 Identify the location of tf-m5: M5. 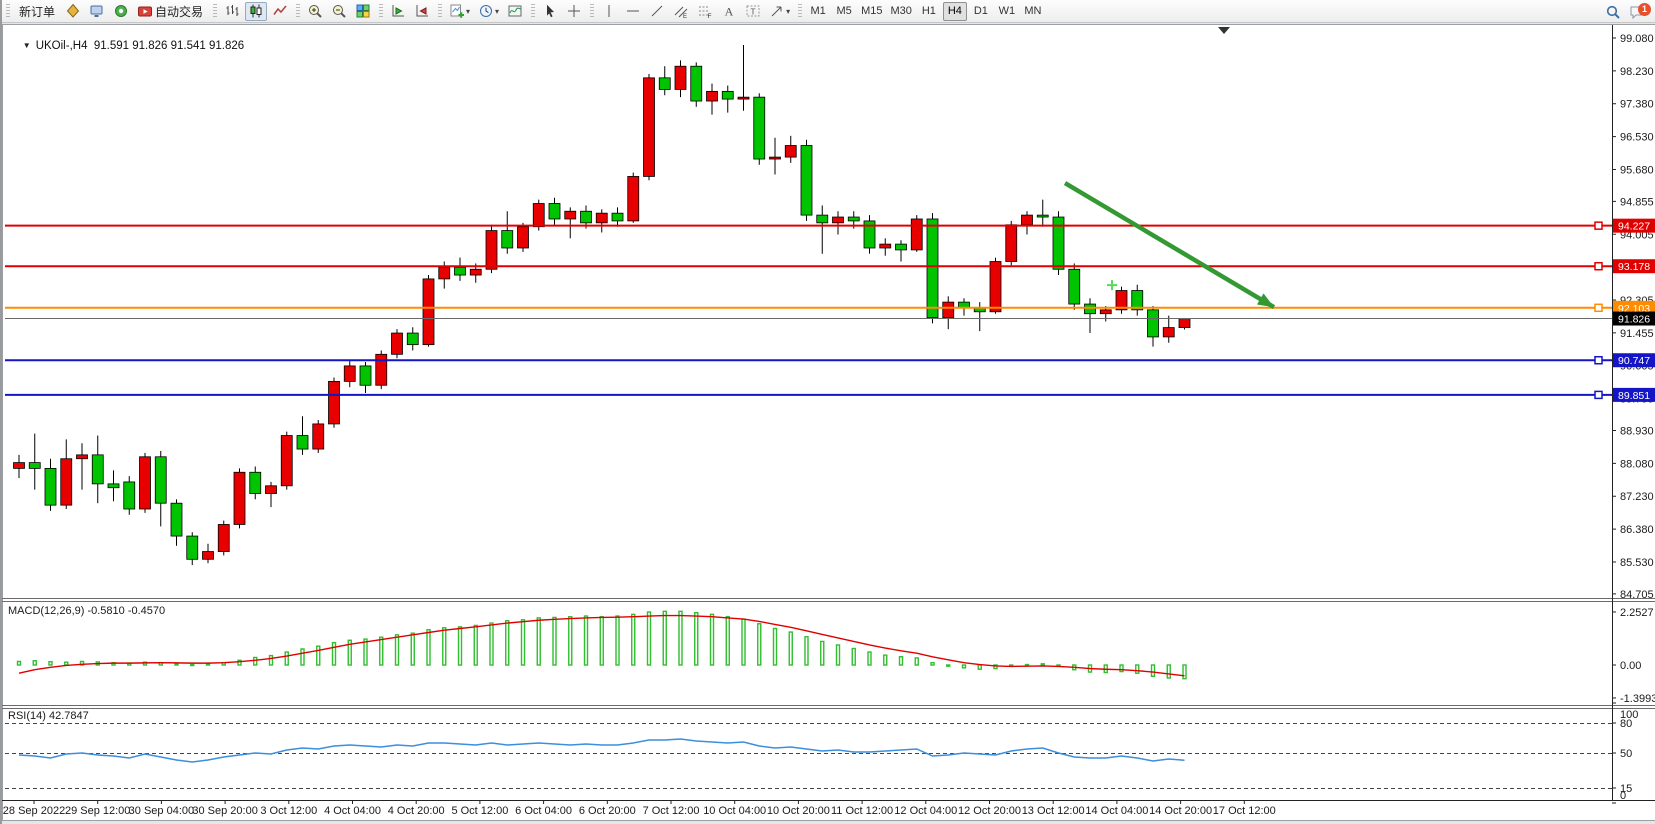
(844, 11).